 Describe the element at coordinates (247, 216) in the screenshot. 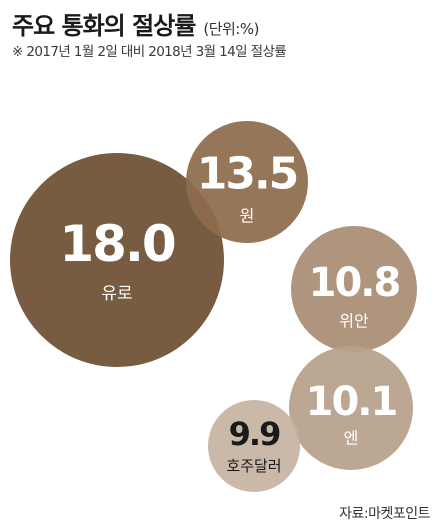

I see `bubble-category-label: 원` at that location.